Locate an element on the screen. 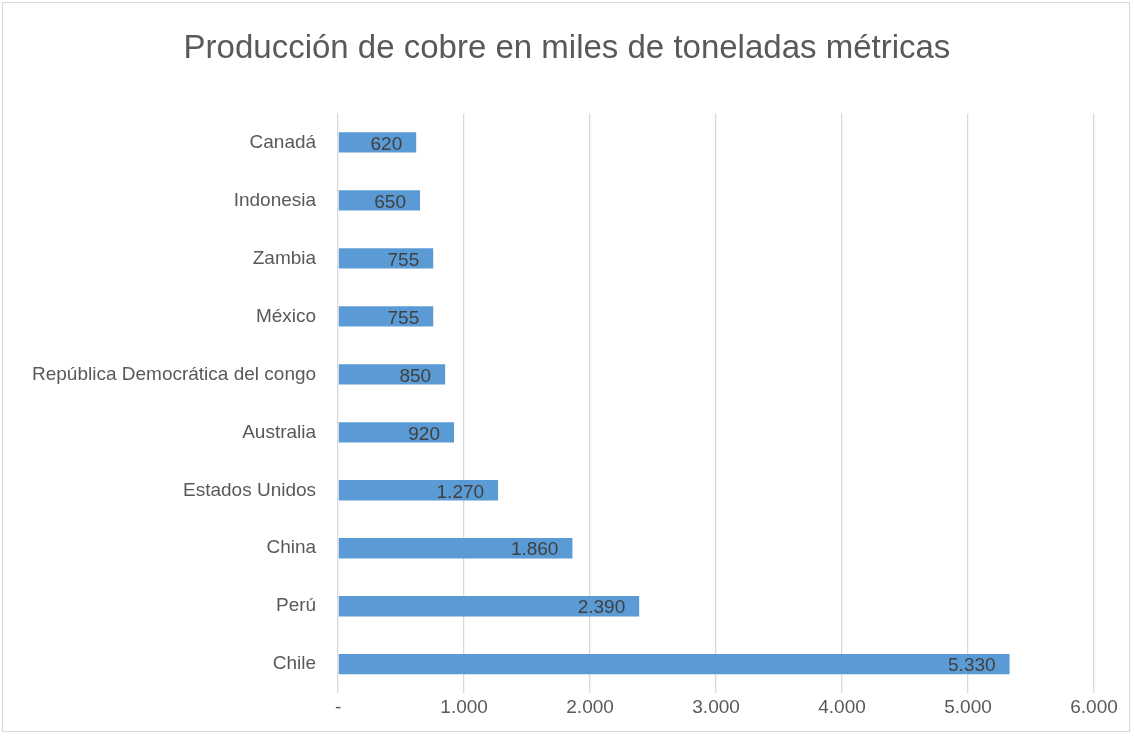  x-tick-label: 1.000 is located at coordinates (464, 706).